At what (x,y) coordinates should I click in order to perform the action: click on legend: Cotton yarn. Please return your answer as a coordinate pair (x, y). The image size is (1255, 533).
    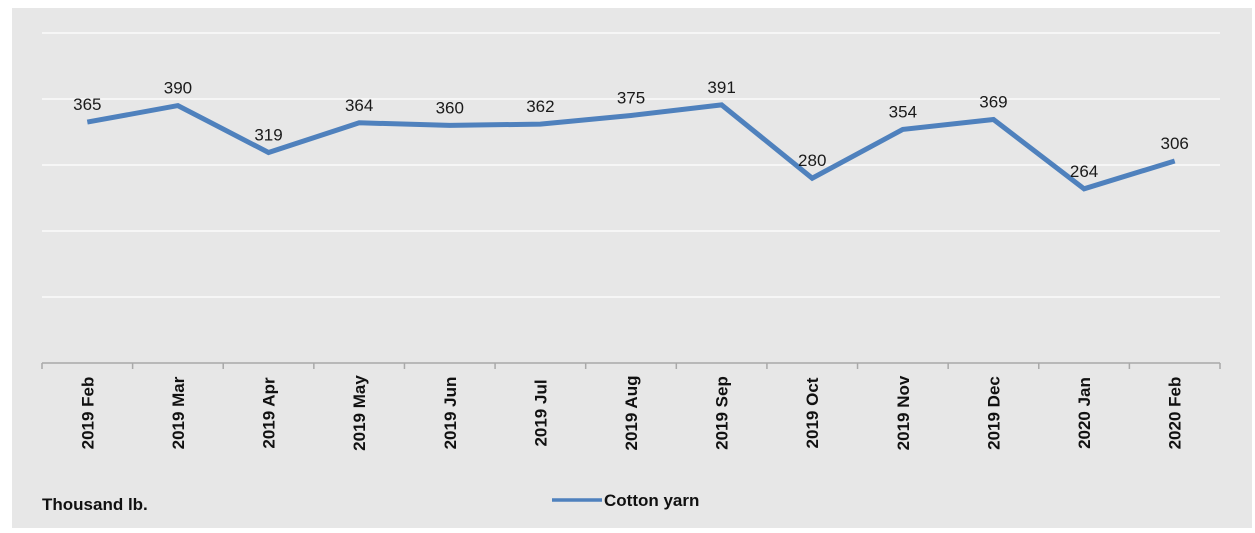
    Looking at the image, I should click on (625, 500).